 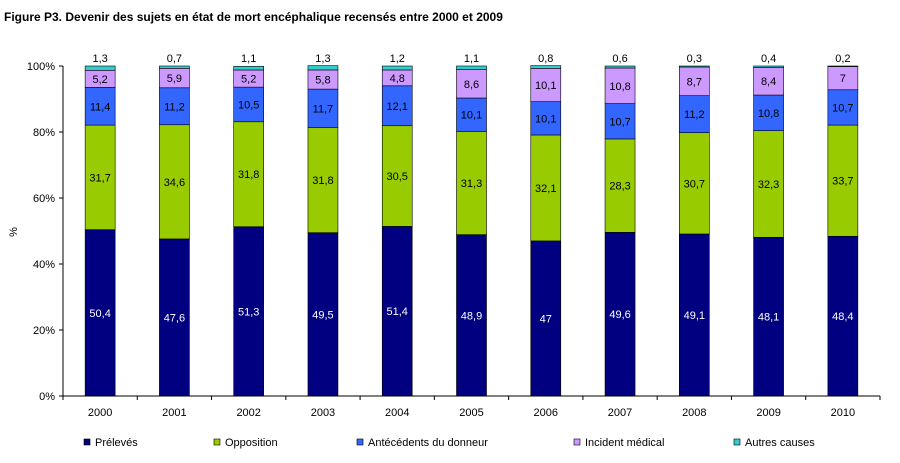 I want to click on data-label: 8,4, so click(x=768, y=82).